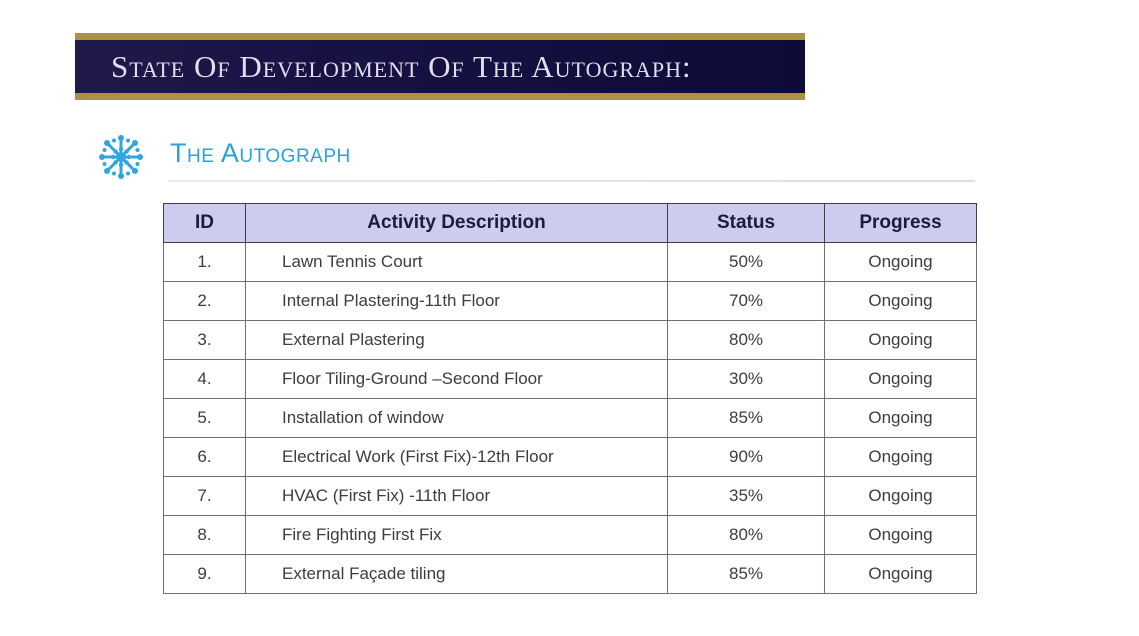 This screenshot has width=1139, height=636. I want to click on cell-id: 4., so click(204, 379).